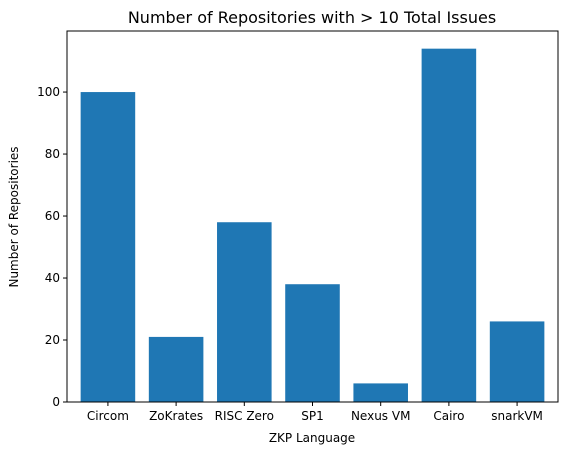  I want to click on bar-nexus-vm, so click(380, 392).